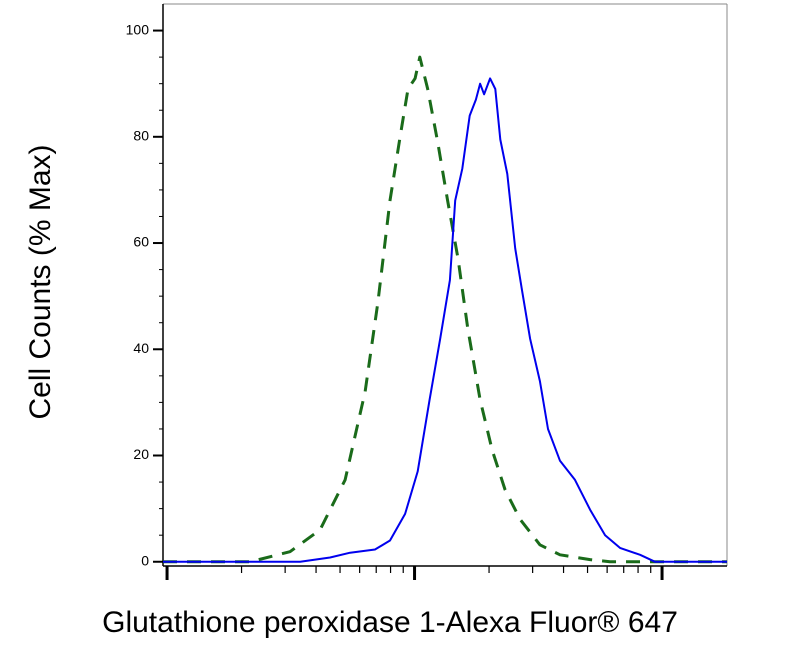  I want to click on y-tick-label: 60, so click(141, 242).